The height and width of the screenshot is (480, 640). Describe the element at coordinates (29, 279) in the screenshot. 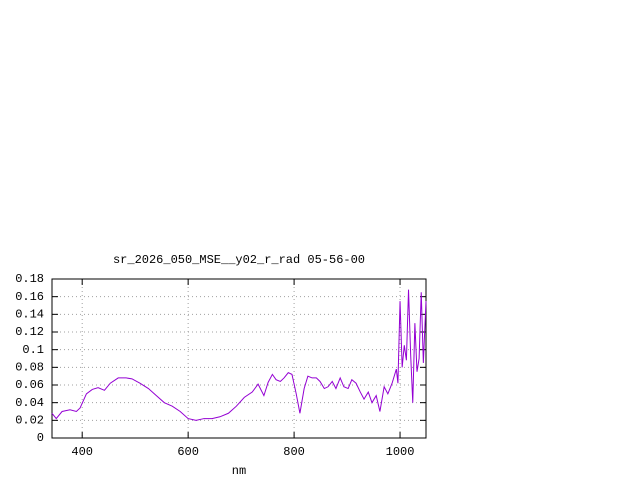

I see `y-tick-label: 0.18` at that location.